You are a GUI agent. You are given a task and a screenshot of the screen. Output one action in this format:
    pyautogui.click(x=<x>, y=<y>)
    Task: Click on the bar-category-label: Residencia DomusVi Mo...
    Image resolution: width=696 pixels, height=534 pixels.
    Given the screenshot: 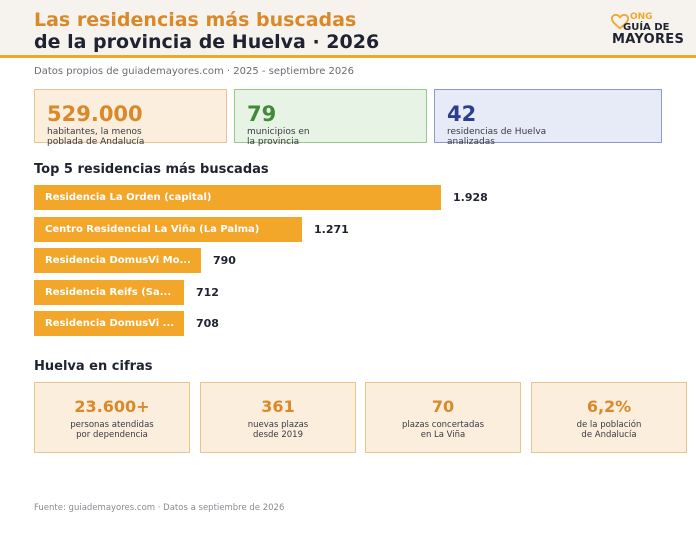 What is the action you would take?
    pyautogui.click(x=118, y=260)
    